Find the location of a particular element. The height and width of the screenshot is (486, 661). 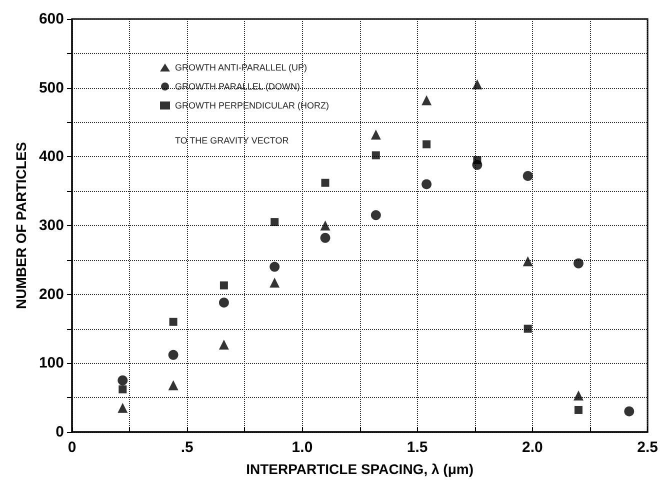

y-tick-label: 600 is located at coordinates (51, 19).